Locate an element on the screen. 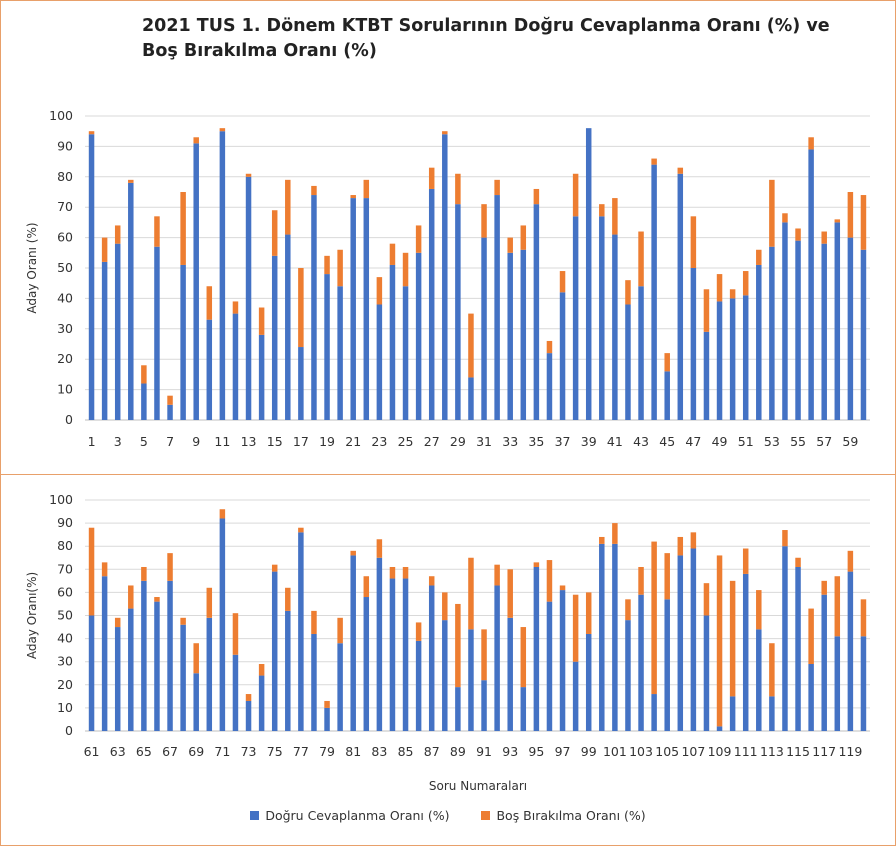 This screenshot has height=846, width=896. x-tick-label: 5 is located at coordinates (144, 441).